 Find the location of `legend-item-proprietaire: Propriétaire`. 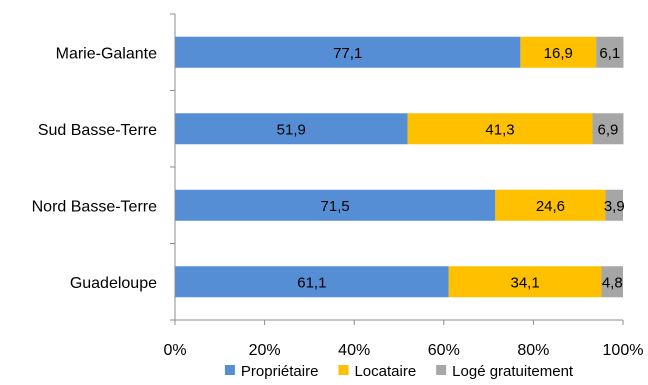

legend-item-proprietaire: Propriétaire is located at coordinates (271, 371).